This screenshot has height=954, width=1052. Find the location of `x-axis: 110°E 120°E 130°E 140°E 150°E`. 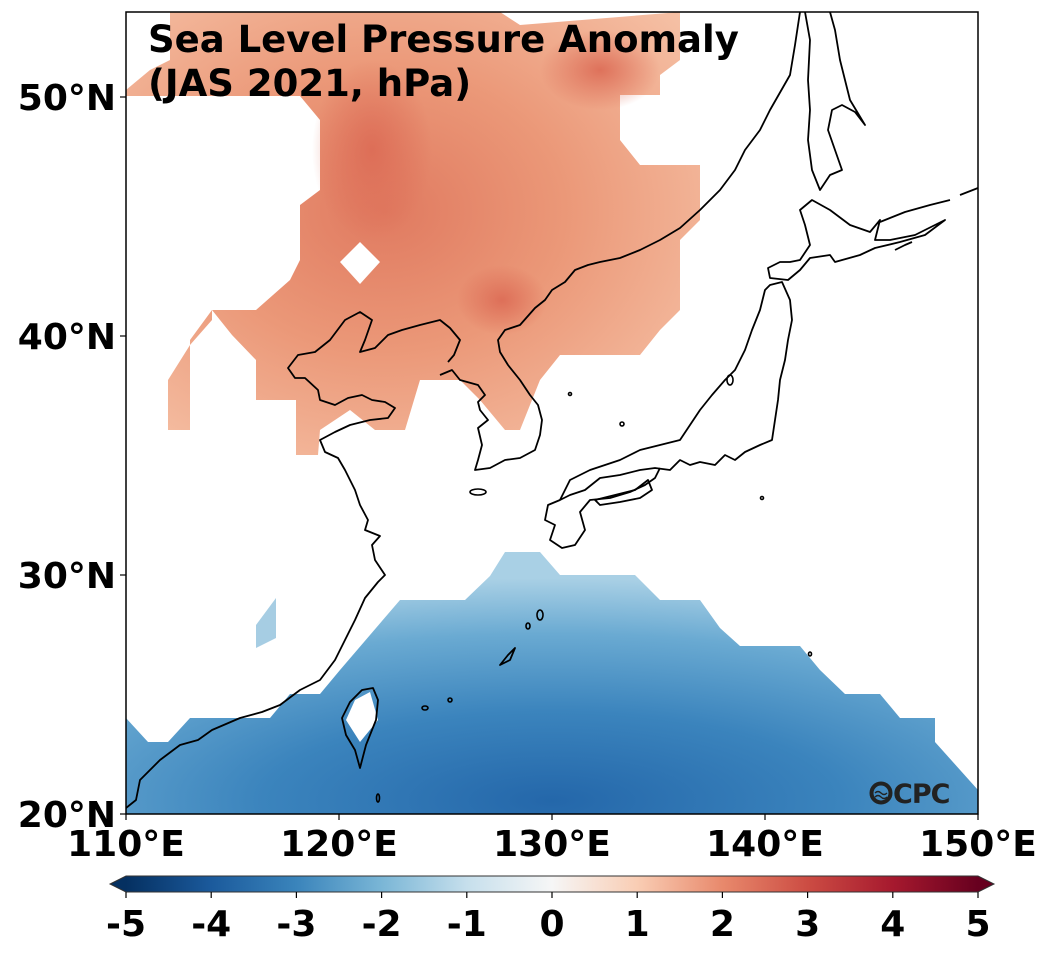

x-axis: 110°E 120°E 130°E 140°E 150°E is located at coordinates (552, 839).